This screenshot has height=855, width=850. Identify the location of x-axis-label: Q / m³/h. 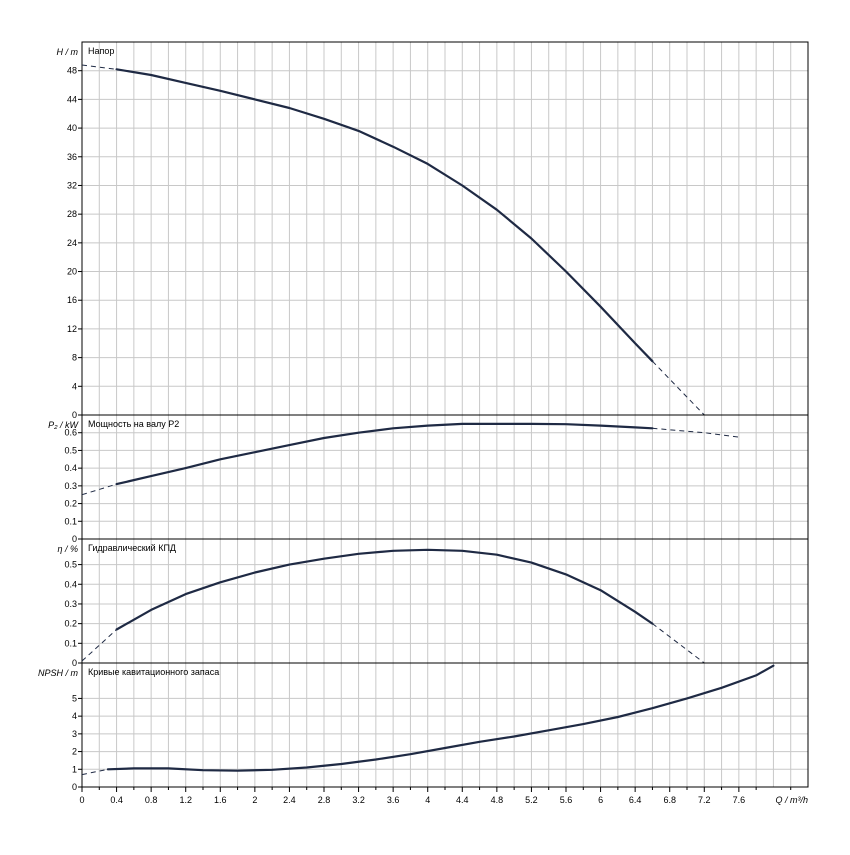
(791, 800).